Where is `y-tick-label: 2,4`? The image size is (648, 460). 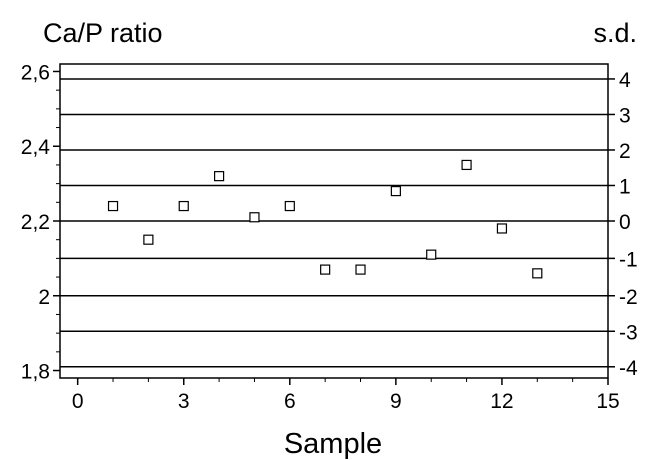
y-tick-label: 2,4 is located at coordinates (36, 147).